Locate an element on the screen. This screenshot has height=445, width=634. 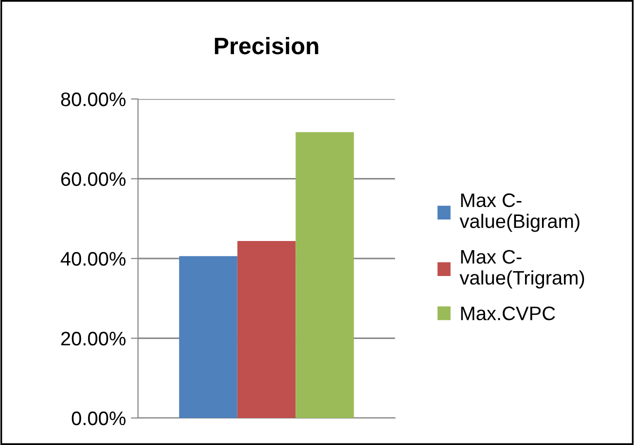
chart-title: Precision is located at coordinates (266, 45).